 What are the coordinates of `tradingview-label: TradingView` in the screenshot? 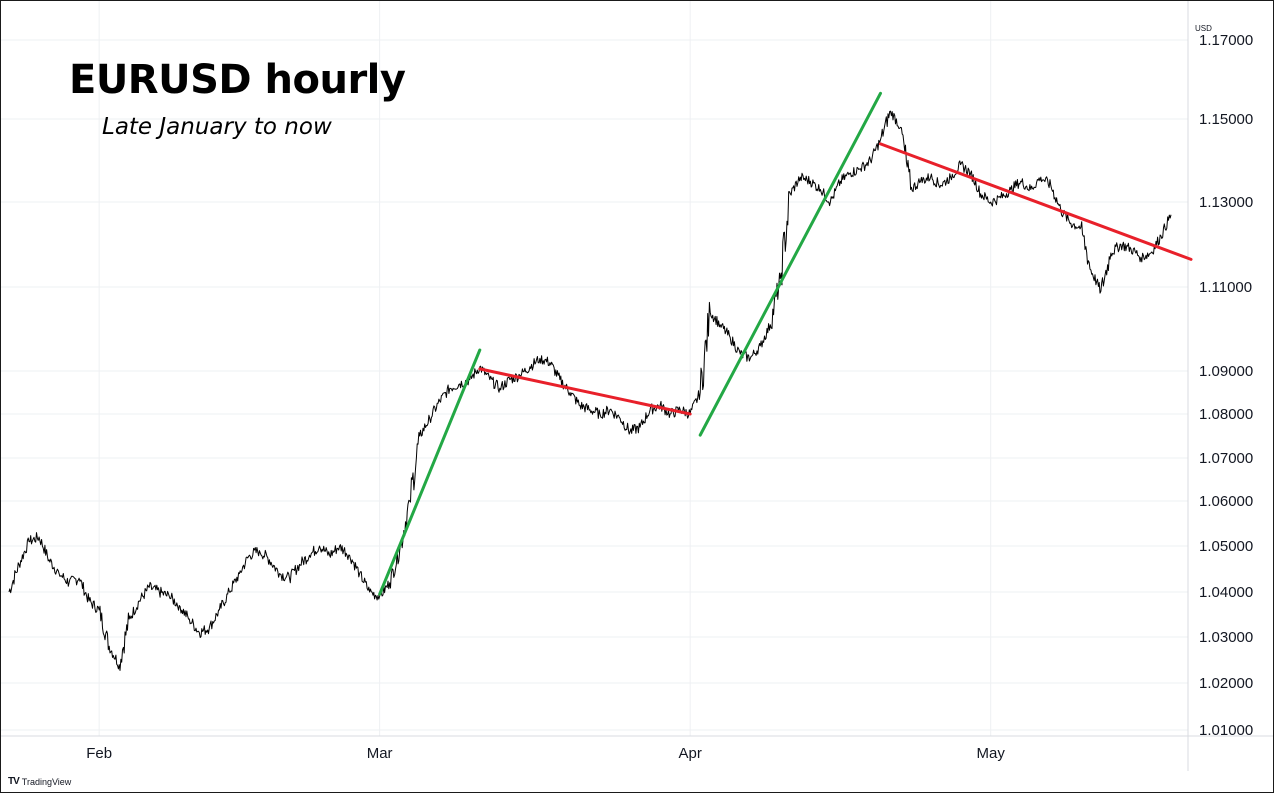 It's located at (46, 781).